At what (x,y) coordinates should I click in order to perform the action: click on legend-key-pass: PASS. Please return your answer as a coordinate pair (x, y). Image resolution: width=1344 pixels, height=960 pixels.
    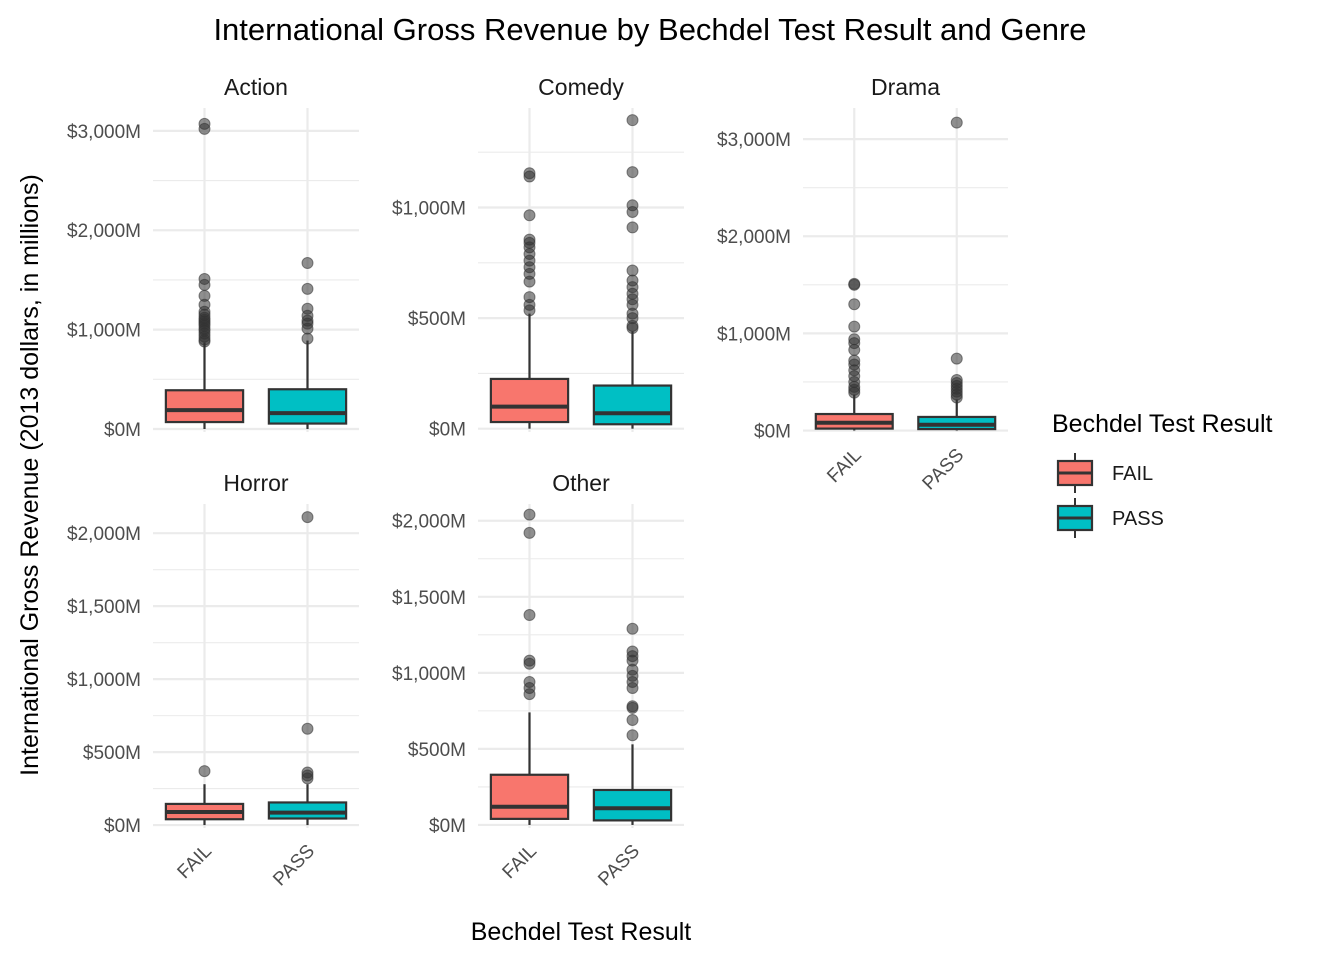
    Looking at the image, I should click on (1110, 518).